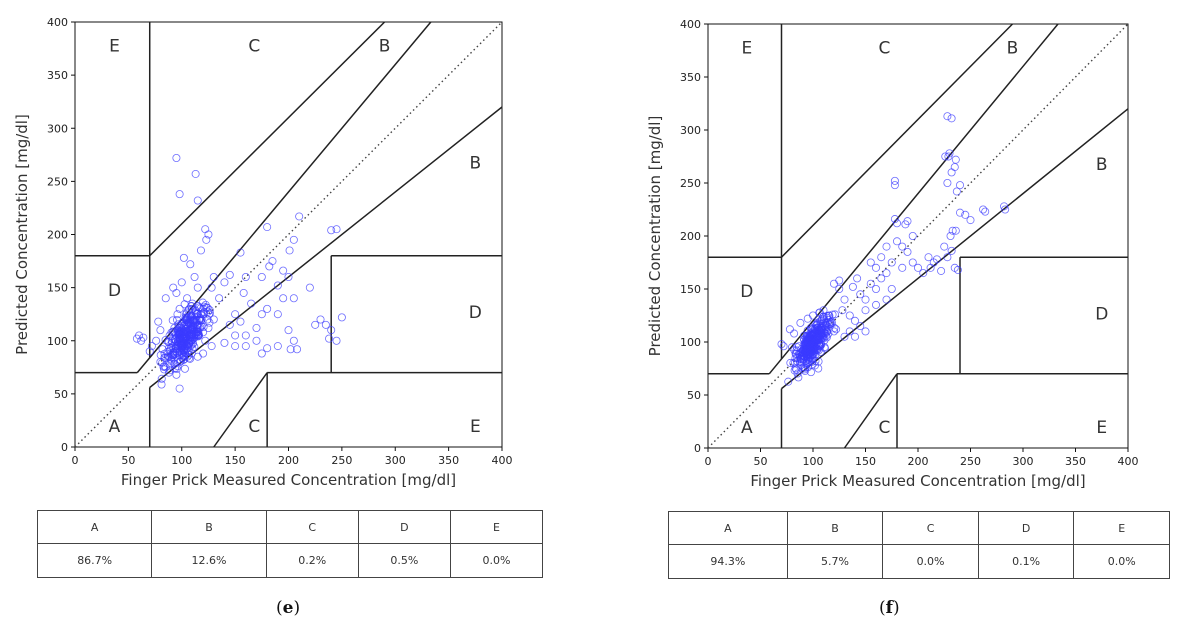 The image size is (1184, 637). Describe the element at coordinates (918, 461) in the screenshot. I see `x-tick-label: 200` at that location.